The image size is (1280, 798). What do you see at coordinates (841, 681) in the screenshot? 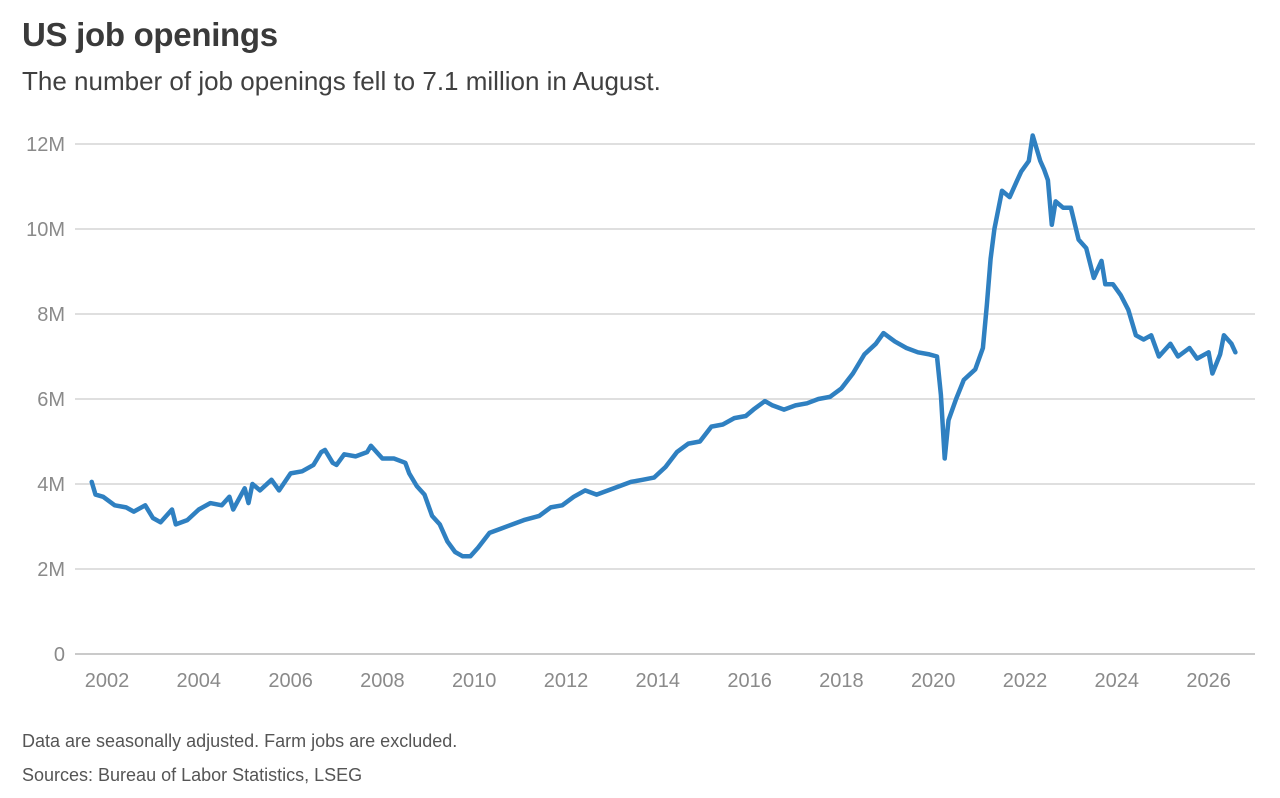
I see `x-tick-label: 2018` at bounding box center [841, 681].